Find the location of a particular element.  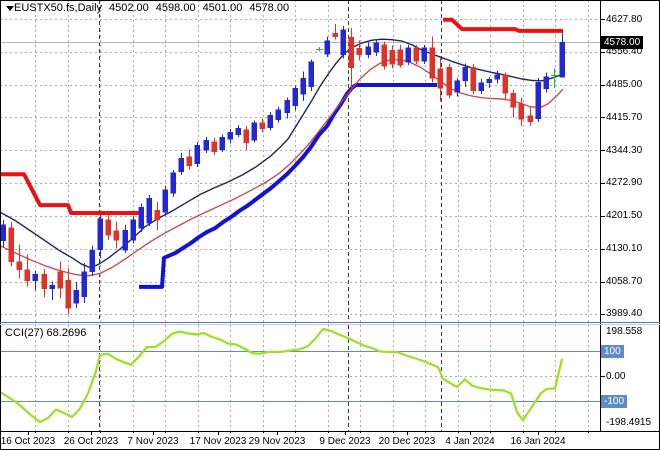

ohlc-open: 4502.00 is located at coordinates (129, 8).